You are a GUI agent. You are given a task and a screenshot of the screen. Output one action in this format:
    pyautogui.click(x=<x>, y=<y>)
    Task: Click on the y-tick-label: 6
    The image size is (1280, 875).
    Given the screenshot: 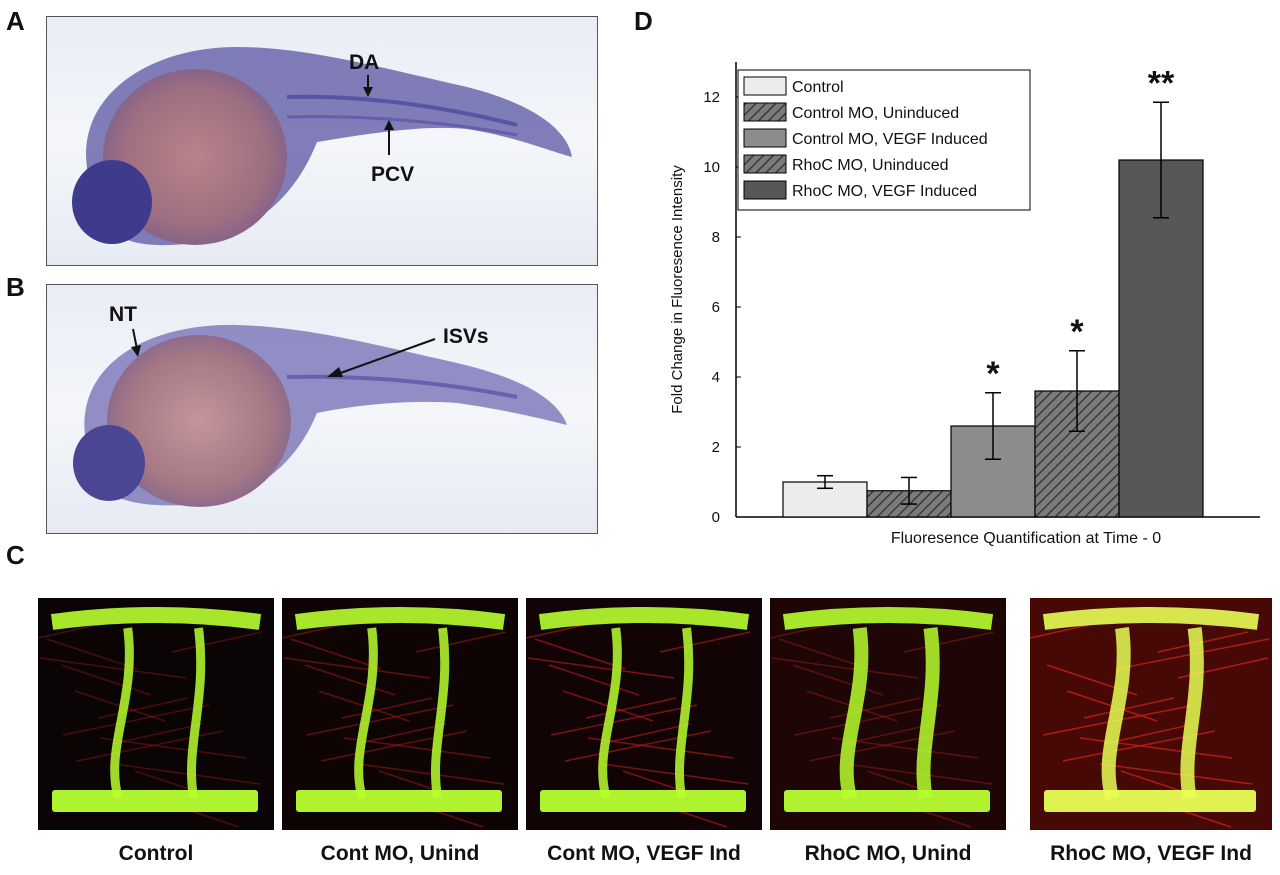 What is the action you would take?
    pyautogui.click(x=716, y=307)
    